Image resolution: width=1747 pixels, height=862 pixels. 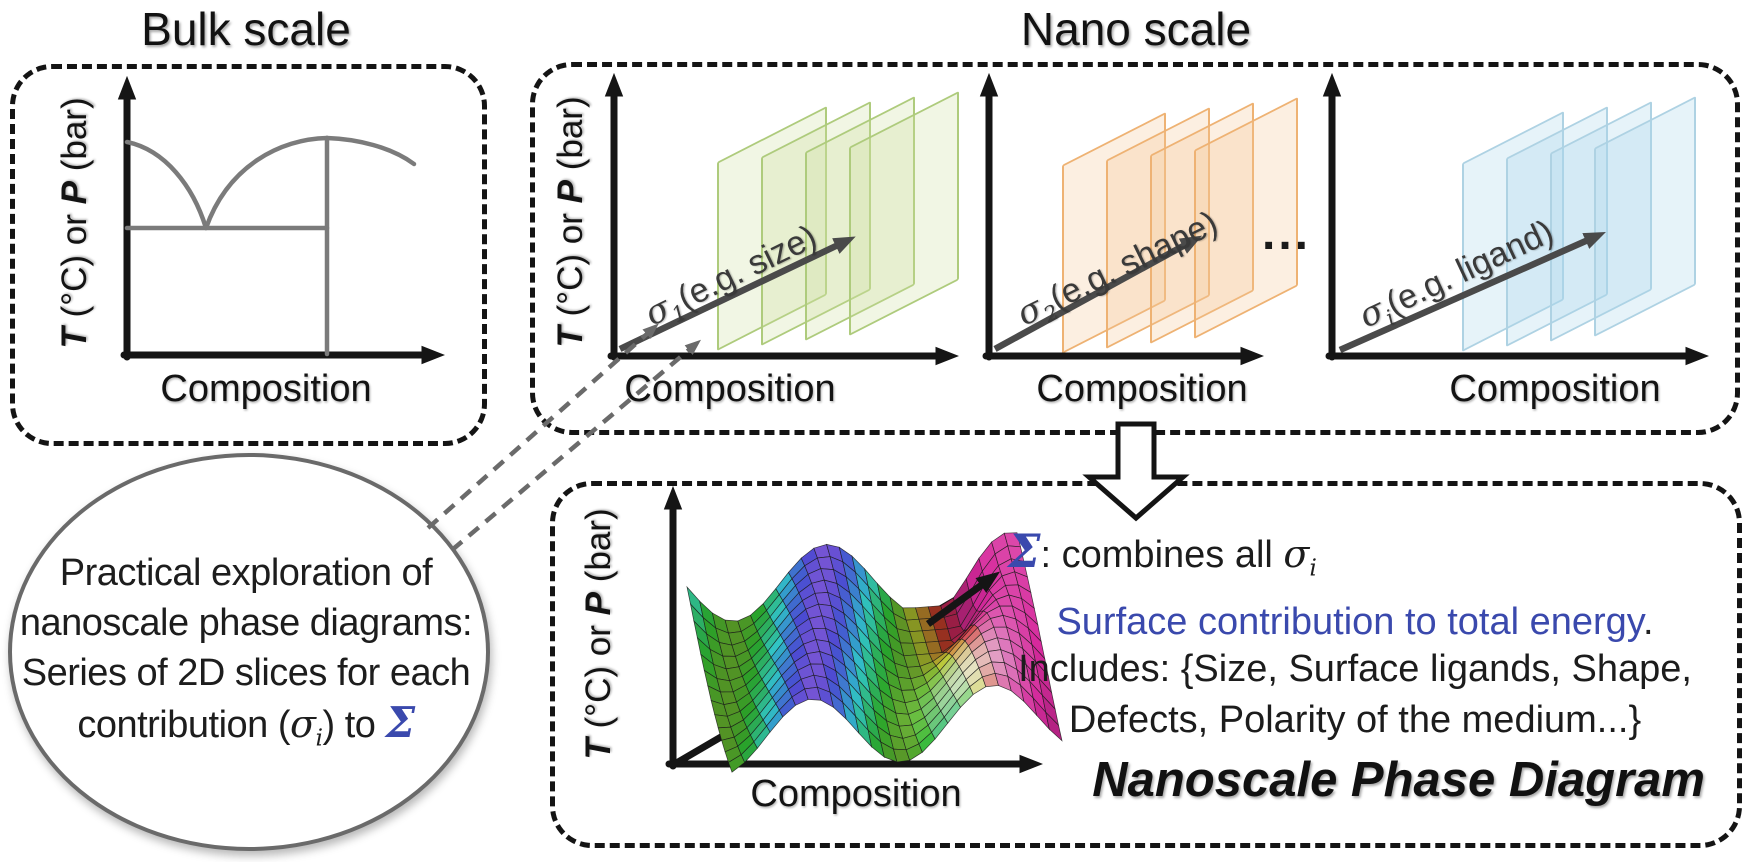 What do you see at coordinates (1136, 29) in the screenshot?
I see `nano-scale-title: Nano scale` at bounding box center [1136, 29].